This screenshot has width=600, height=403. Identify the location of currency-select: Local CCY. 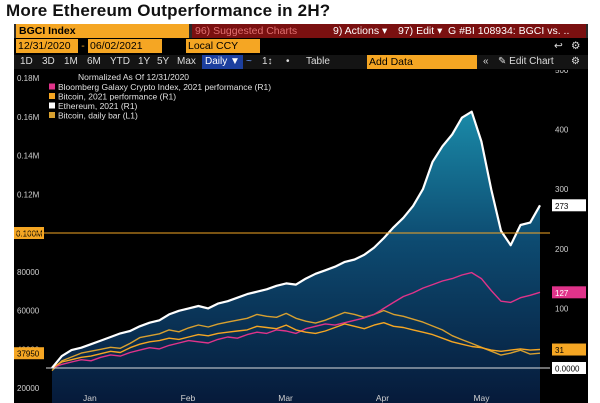
(223, 46).